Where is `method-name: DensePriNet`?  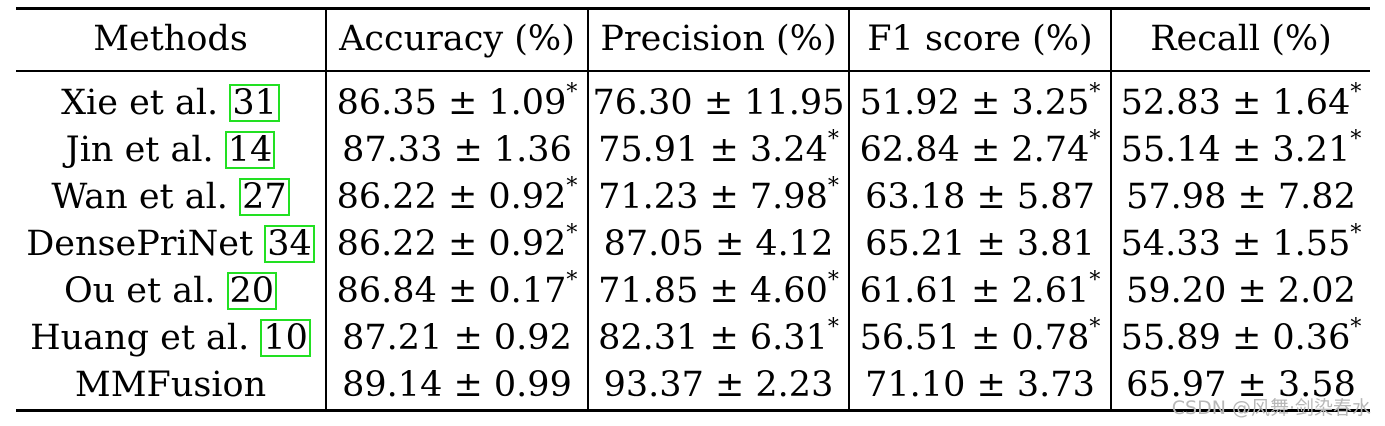
method-name: DensePriNet is located at coordinates (145, 243).